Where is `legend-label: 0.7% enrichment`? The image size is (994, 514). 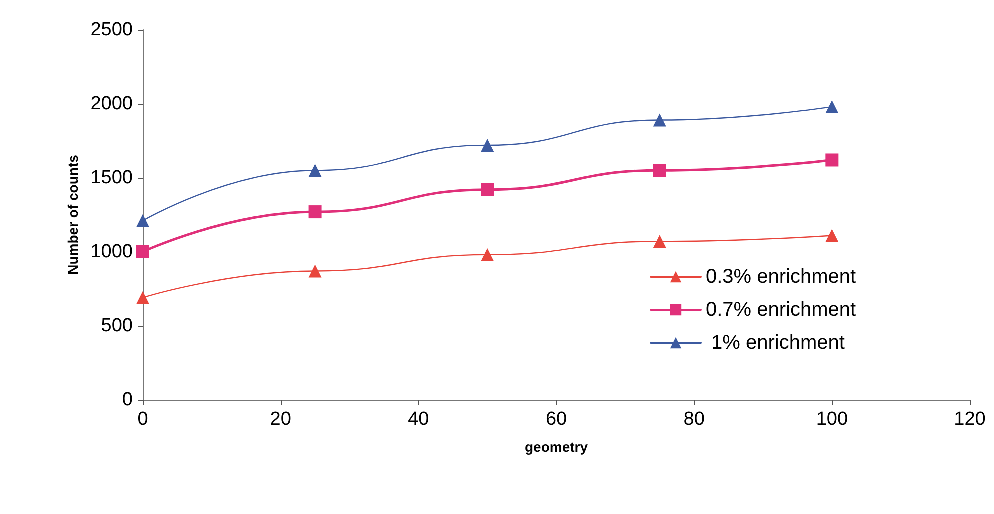 legend-label: 0.7% enrichment is located at coordinates (781, 310).